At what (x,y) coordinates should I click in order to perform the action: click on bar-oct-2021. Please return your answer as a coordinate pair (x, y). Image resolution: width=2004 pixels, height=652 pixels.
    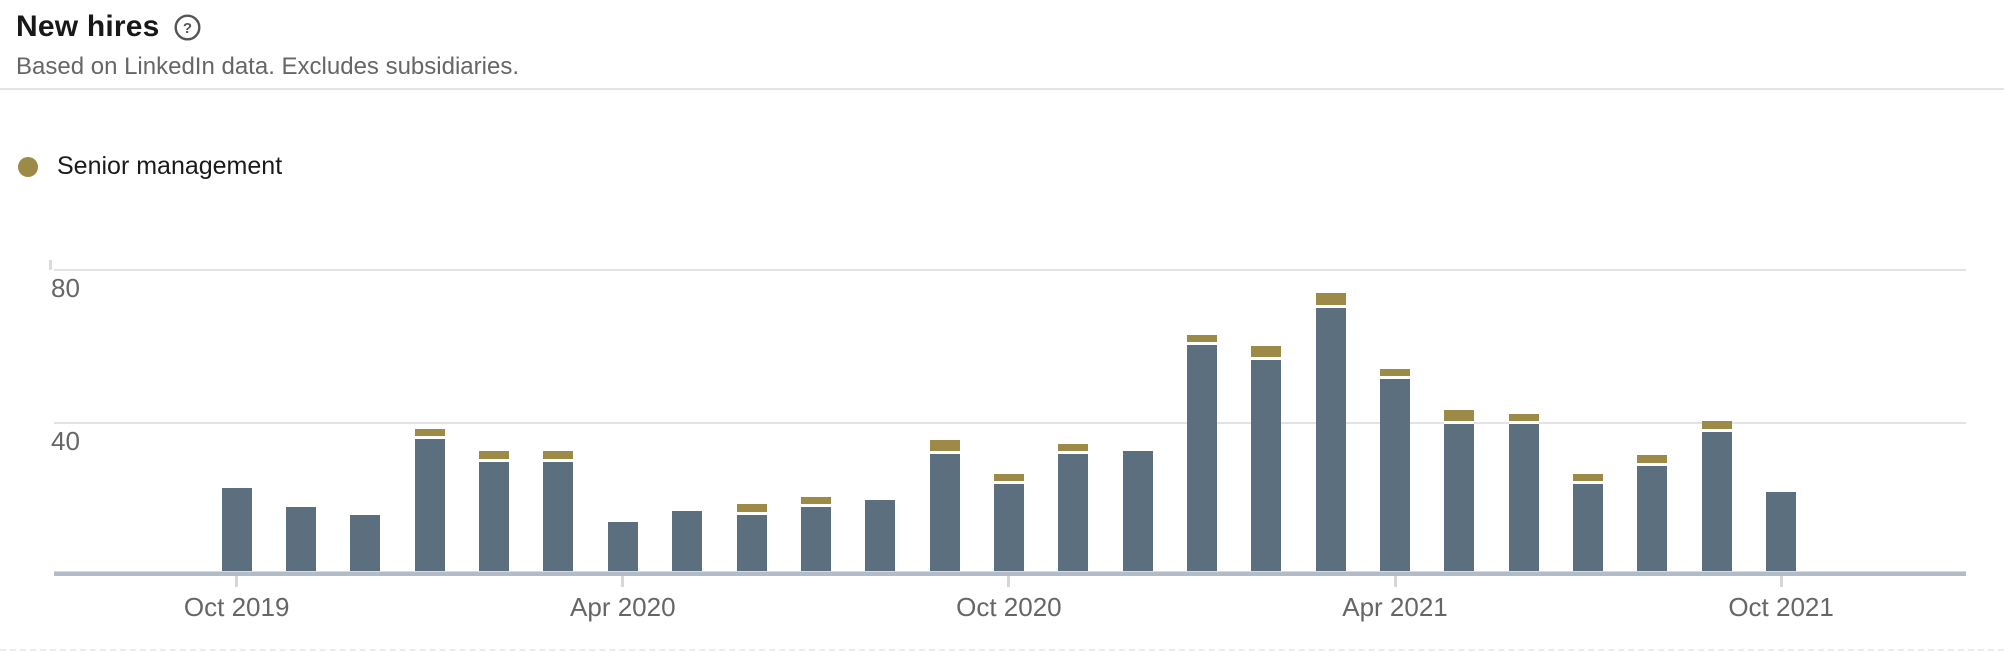
    Looking at the image, I should click on (1781, 531).